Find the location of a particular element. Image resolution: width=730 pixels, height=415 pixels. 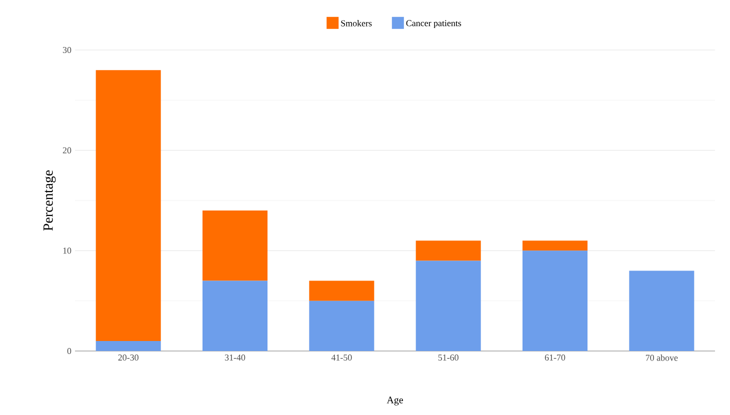

legend-label: Smokers is located at coordinates (356, 23).